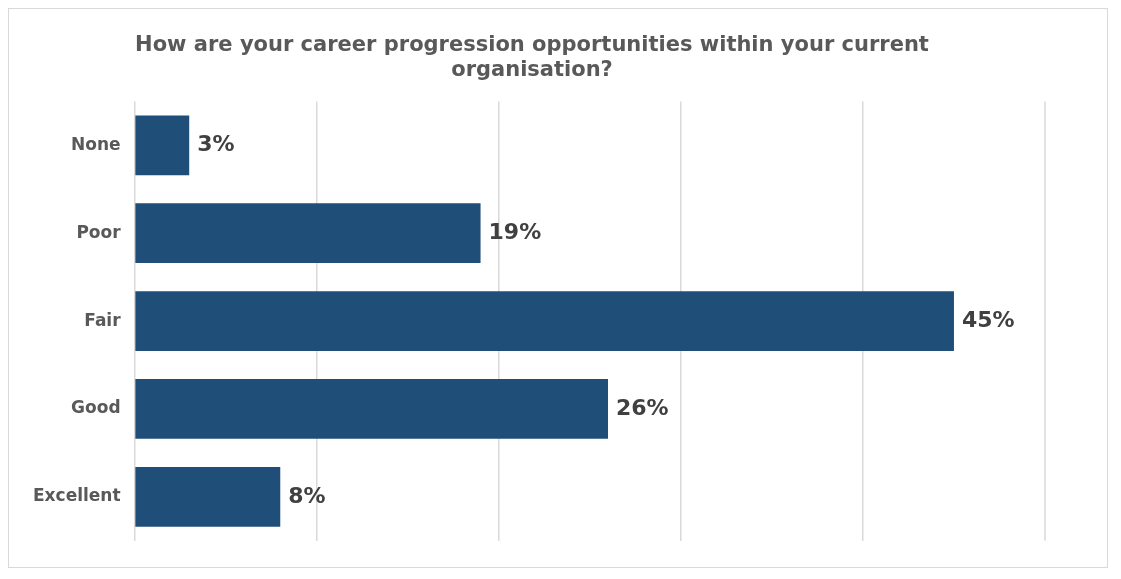  What do you see at coordinates (216, 144) in the screenshot?
I see `data-label: 3%` at bounding box center [216, 144].